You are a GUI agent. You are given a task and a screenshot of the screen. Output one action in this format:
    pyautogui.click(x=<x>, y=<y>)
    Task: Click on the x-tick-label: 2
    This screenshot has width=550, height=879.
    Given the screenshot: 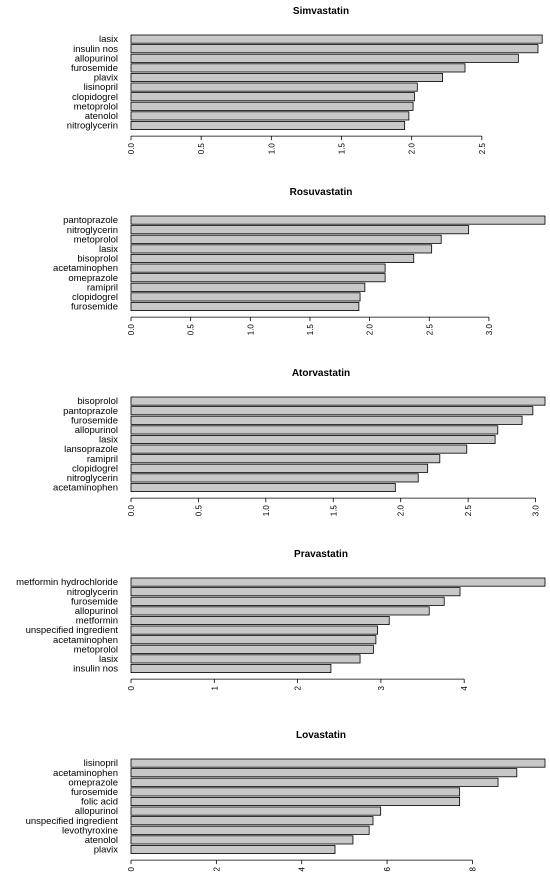 What is the action you would take?
    pyautogui.click(x=216, y=869)
    